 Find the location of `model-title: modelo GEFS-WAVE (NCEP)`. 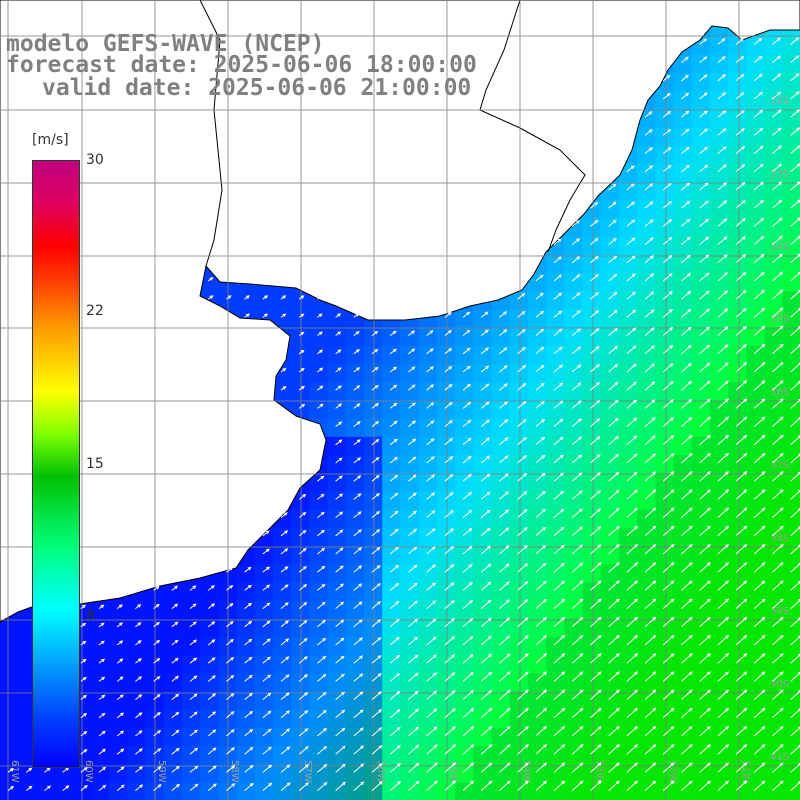

model-title: modelo GEFS-WAVE (NCEP) is located at coordinates (165, 44).